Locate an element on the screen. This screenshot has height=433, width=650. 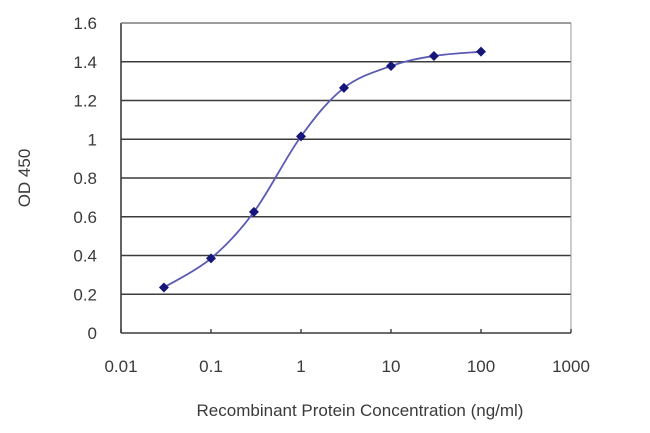
y-tick-label: 0.6 is located at coordinates (85, 217).